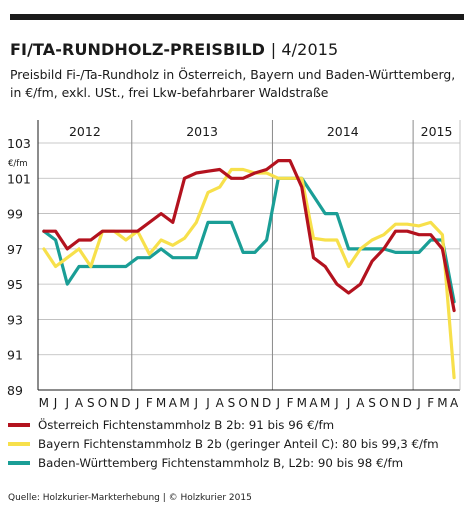  Describe the element at coordinates (19, 463) in the screenshot. I see `legend-swatch-baden-wuerttemberg` at that location.